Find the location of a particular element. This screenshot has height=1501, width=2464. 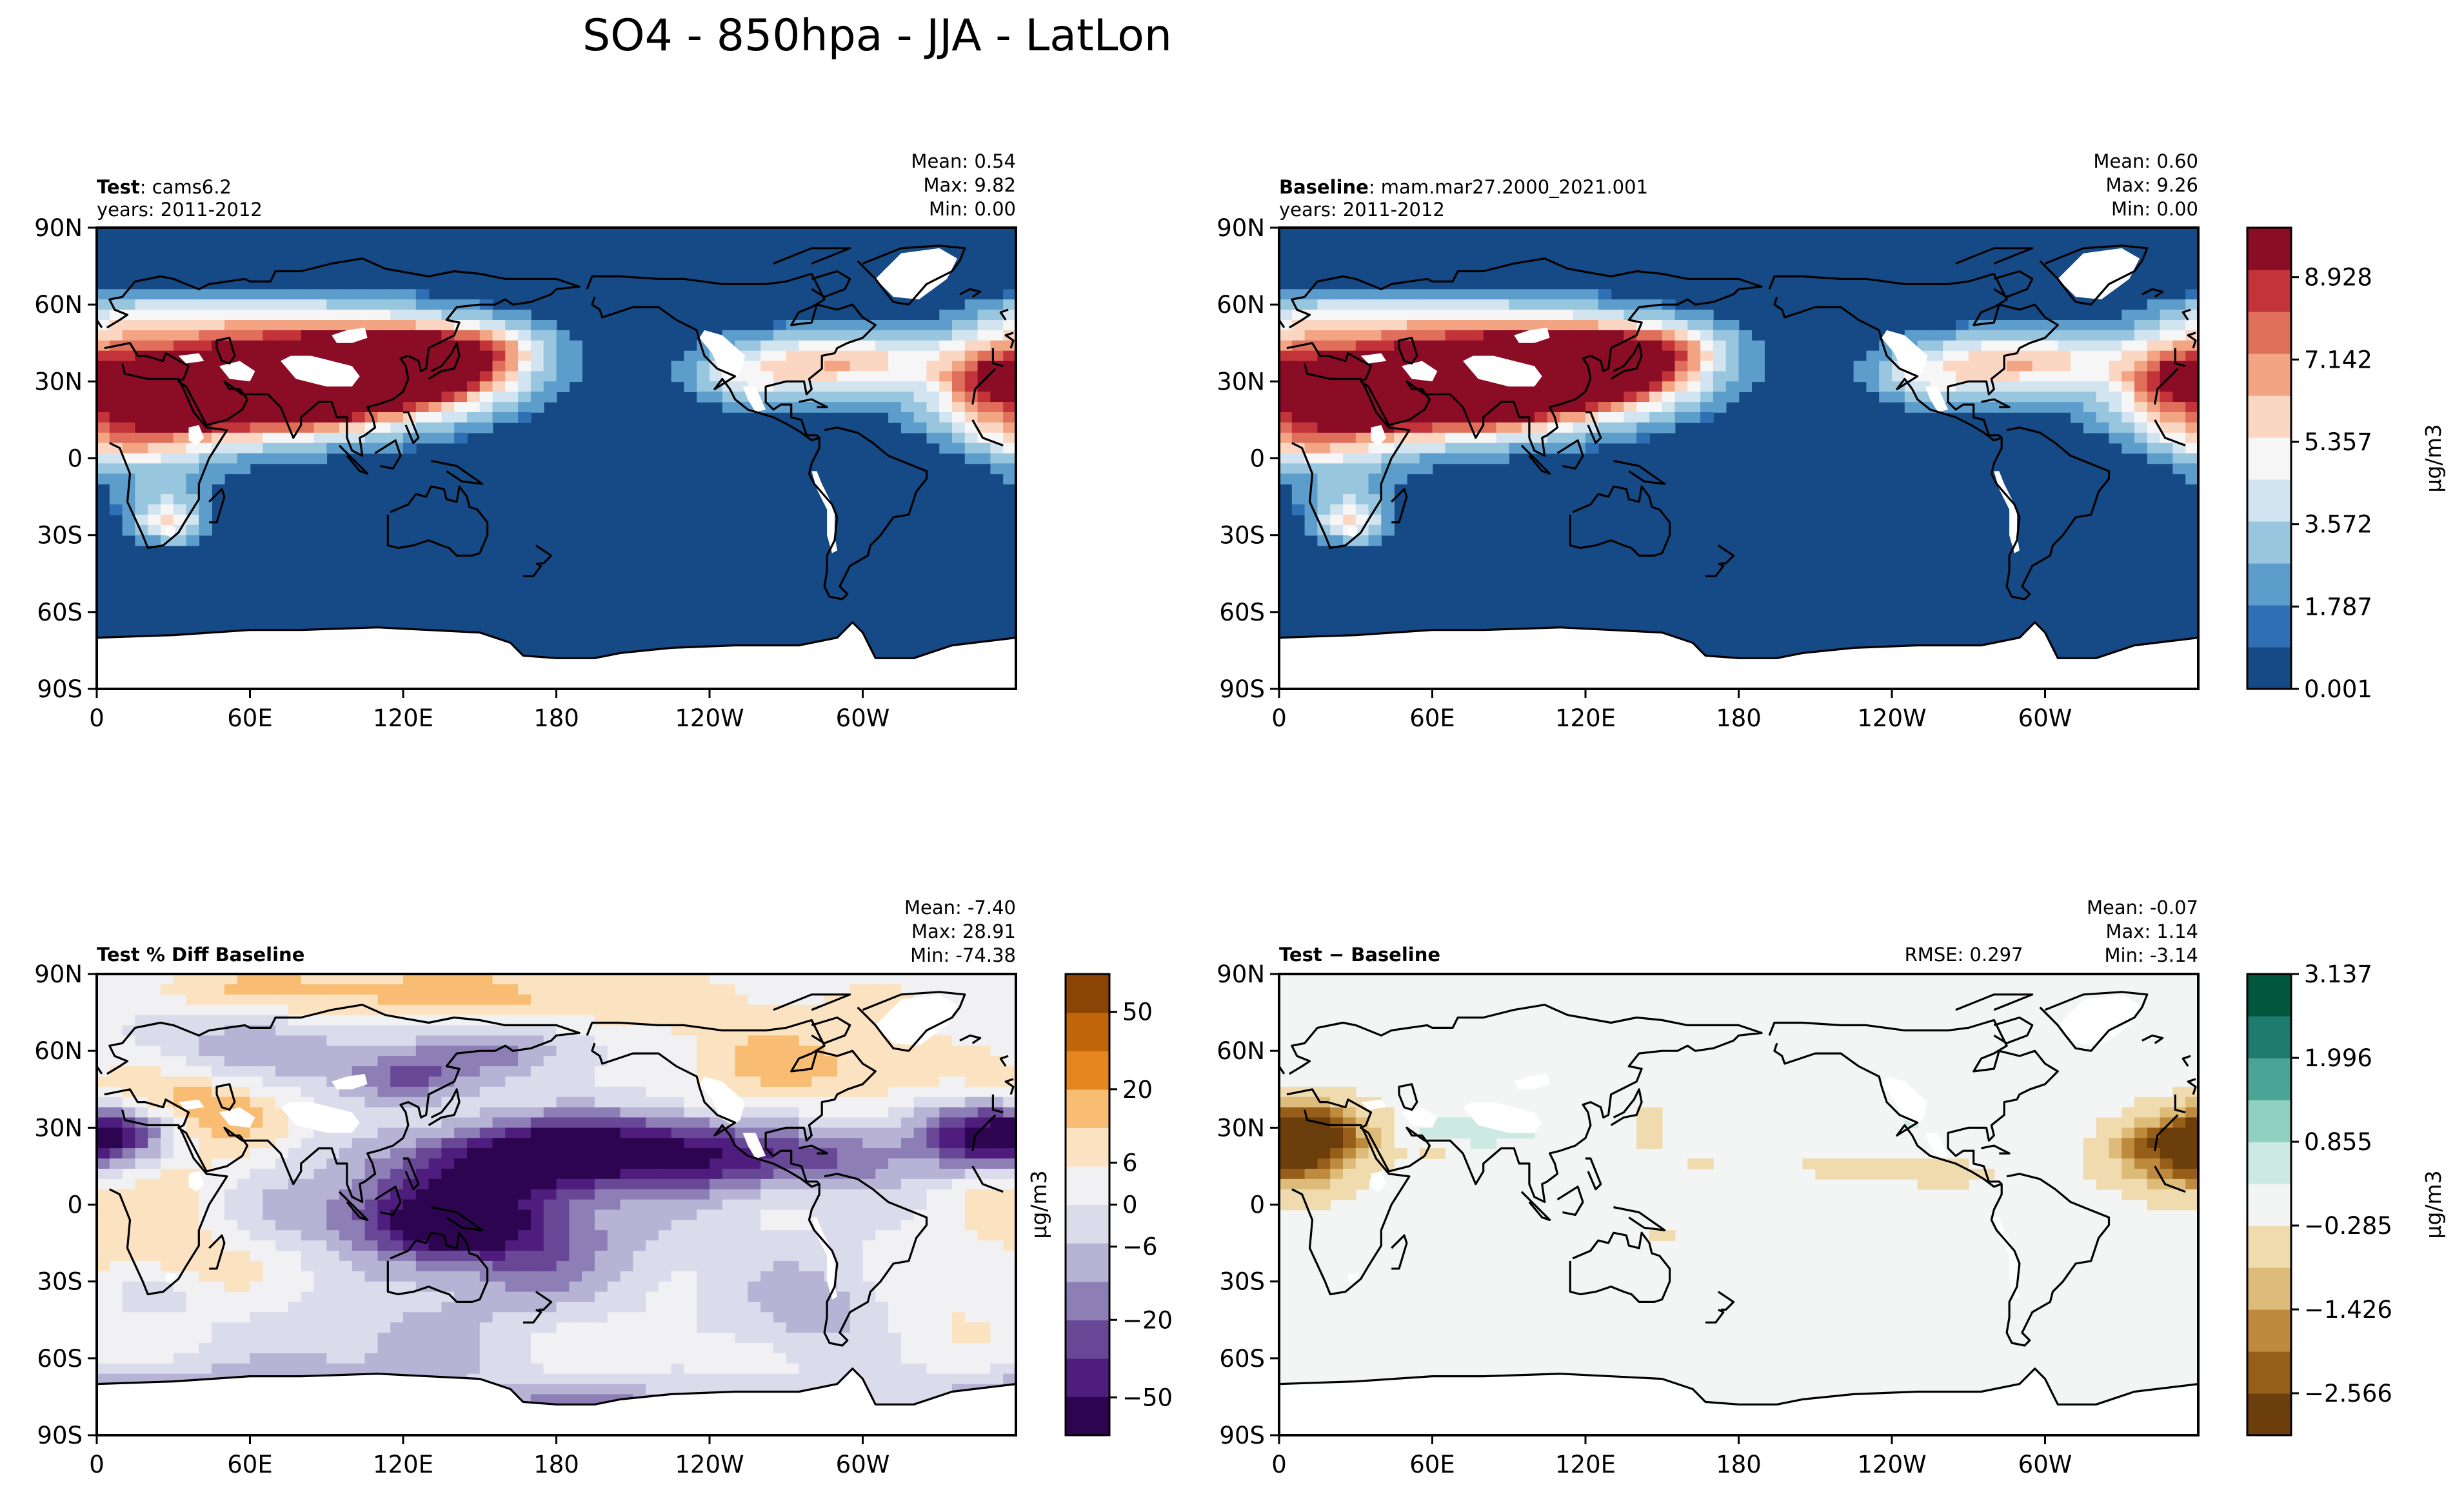

map-field-pctdiff is located at coordinates (557, 1204).